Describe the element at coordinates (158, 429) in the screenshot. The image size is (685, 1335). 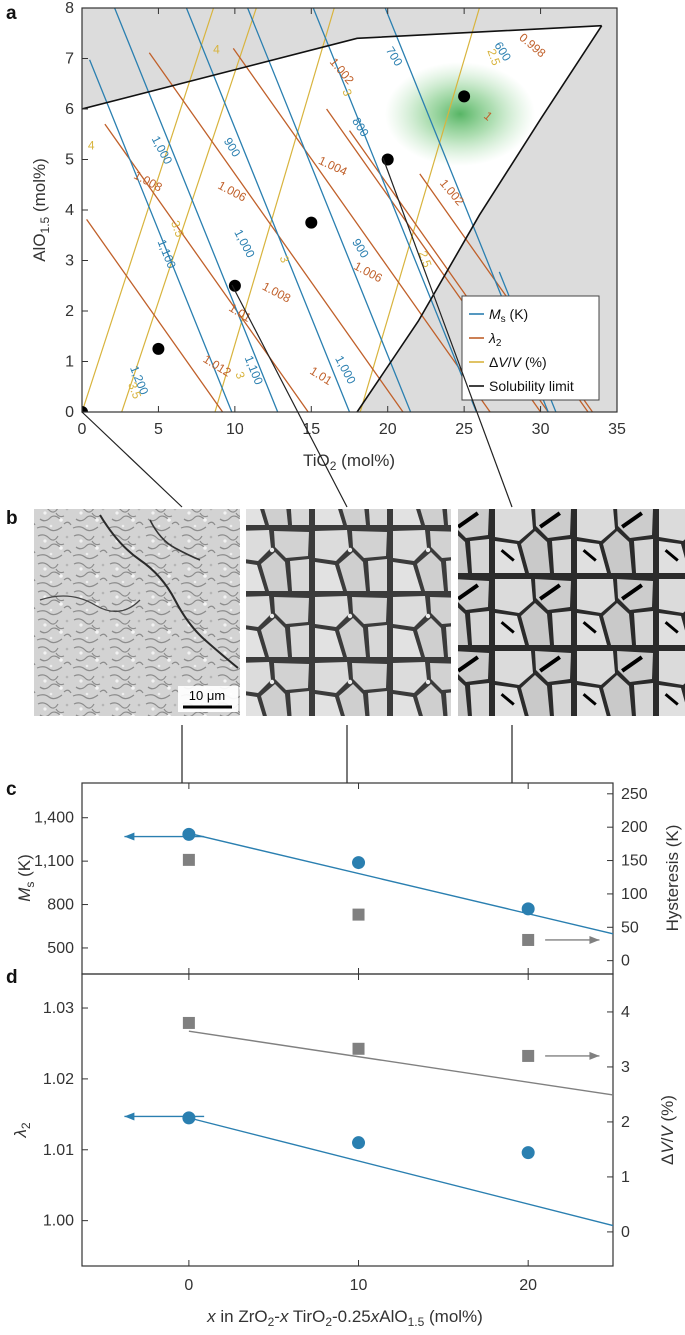
I see `x-tick-label-a: 5` at that location.